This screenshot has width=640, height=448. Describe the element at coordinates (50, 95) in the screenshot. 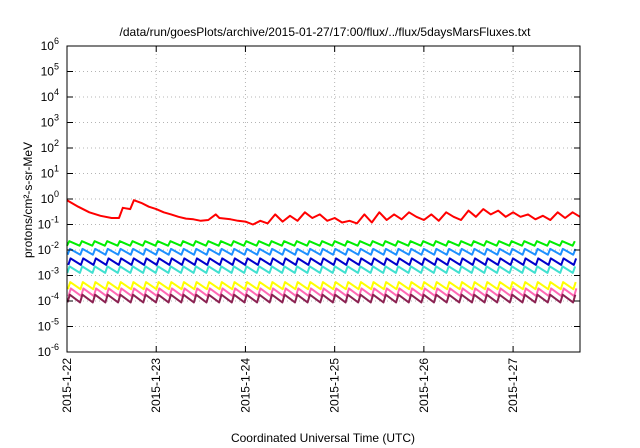

I see `y-tick-label: 10⁴` at that location.